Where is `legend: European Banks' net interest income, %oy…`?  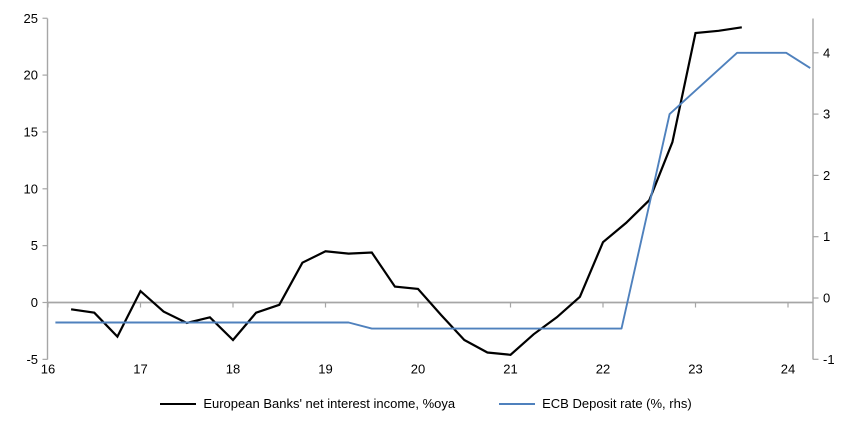 legend: European Banks' net interest income, %oy… is located at coordinates (426, 403).